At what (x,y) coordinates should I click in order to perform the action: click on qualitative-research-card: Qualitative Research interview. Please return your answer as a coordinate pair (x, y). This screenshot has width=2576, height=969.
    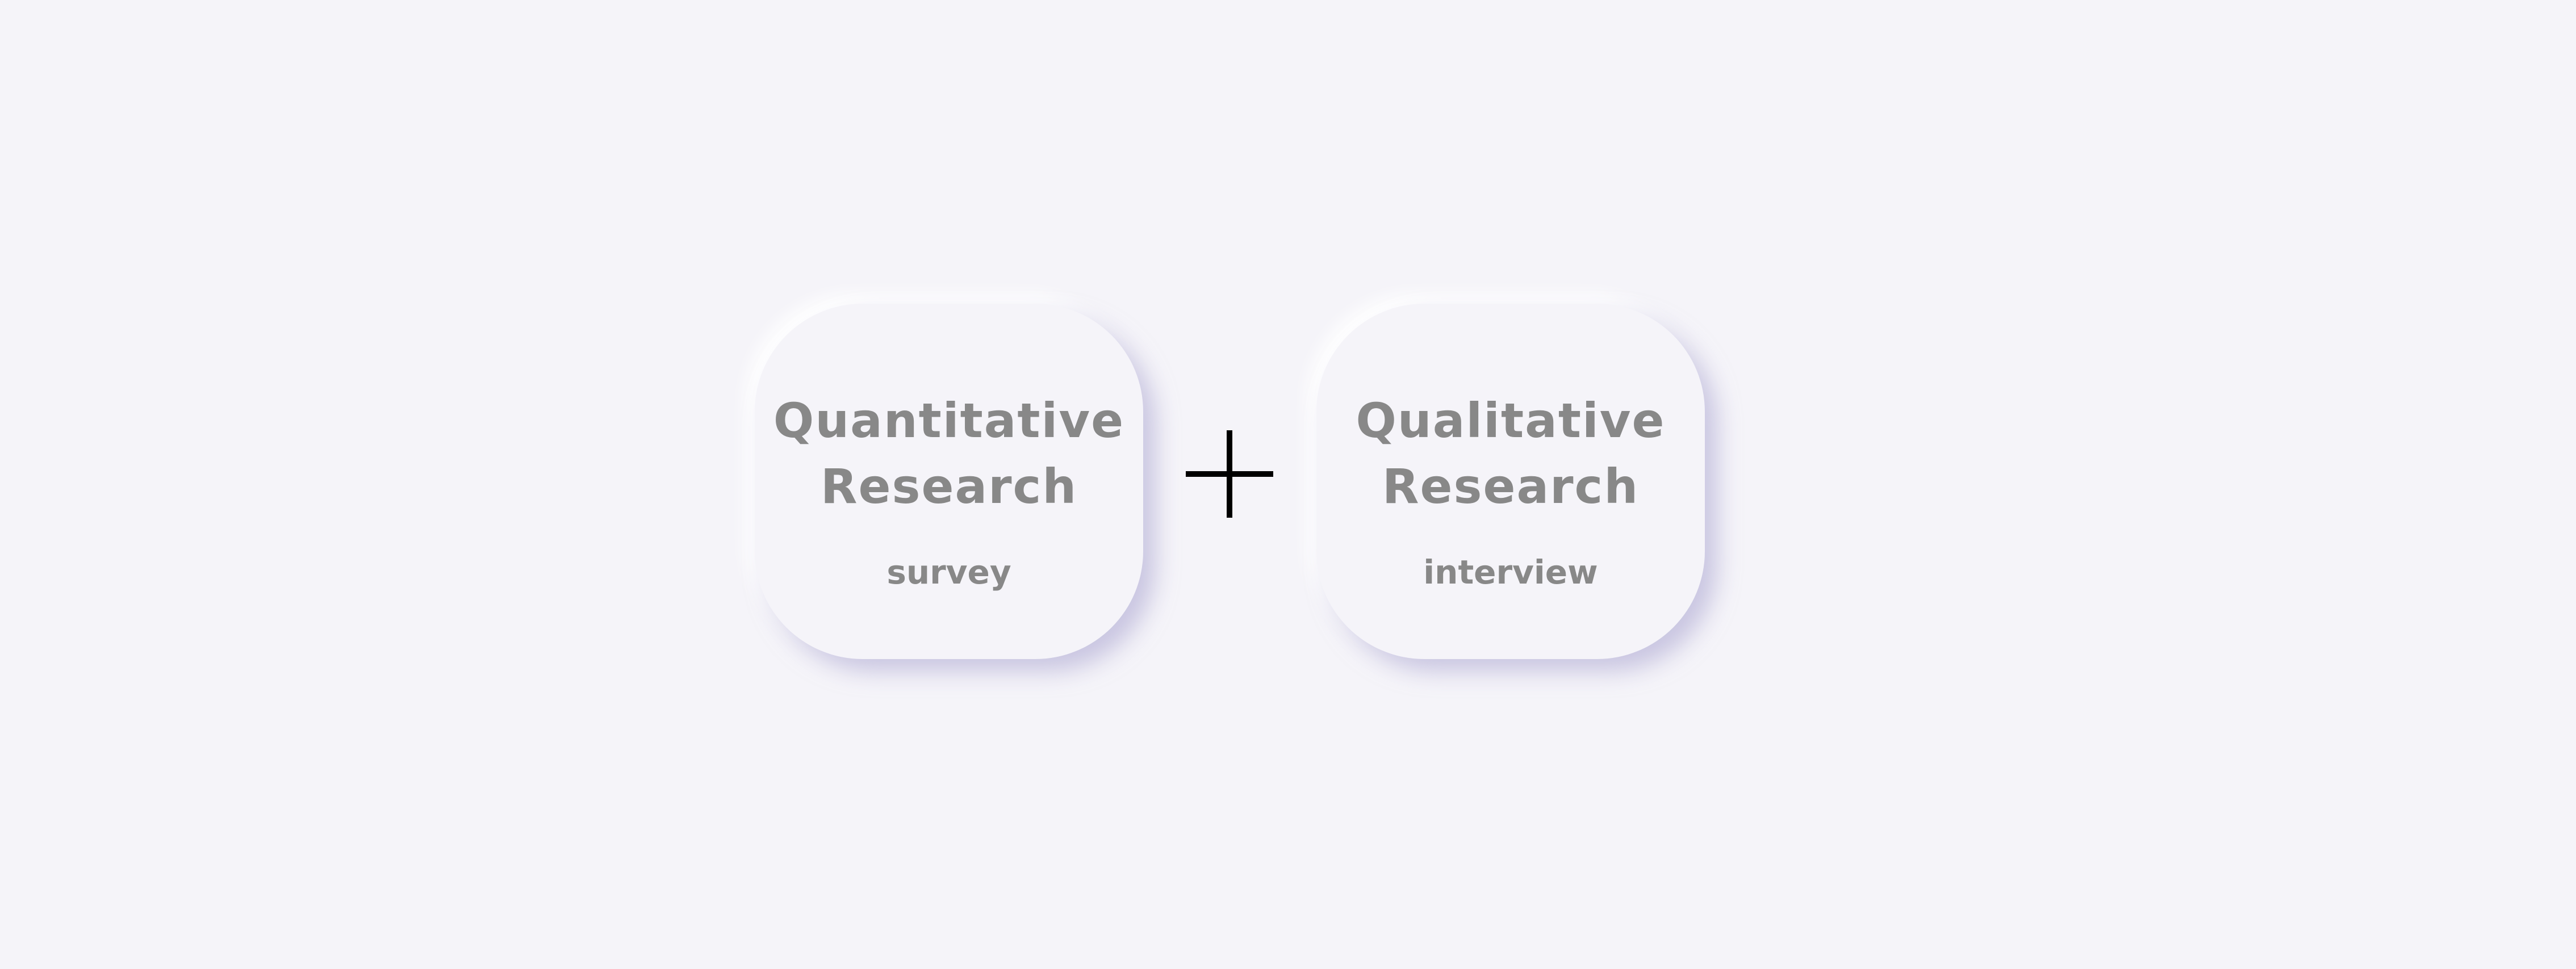
    Looking at the image, I should click on (1510, 481).